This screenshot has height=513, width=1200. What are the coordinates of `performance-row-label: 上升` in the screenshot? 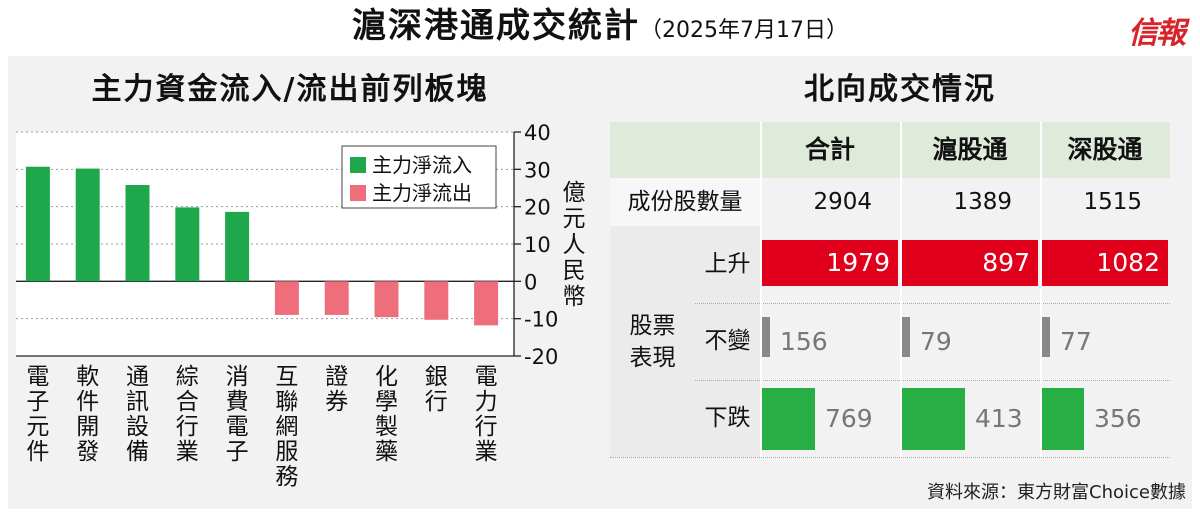 It's located at (727, 264).